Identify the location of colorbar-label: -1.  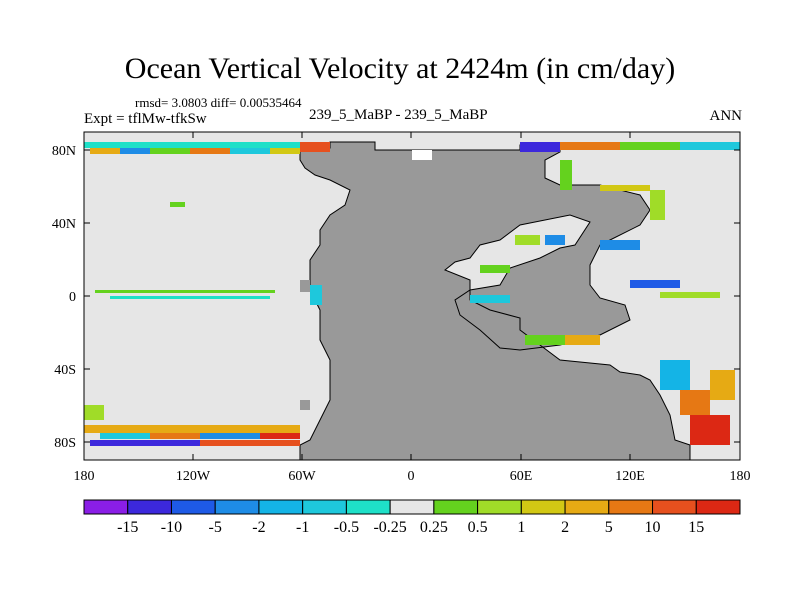
(302, 527).